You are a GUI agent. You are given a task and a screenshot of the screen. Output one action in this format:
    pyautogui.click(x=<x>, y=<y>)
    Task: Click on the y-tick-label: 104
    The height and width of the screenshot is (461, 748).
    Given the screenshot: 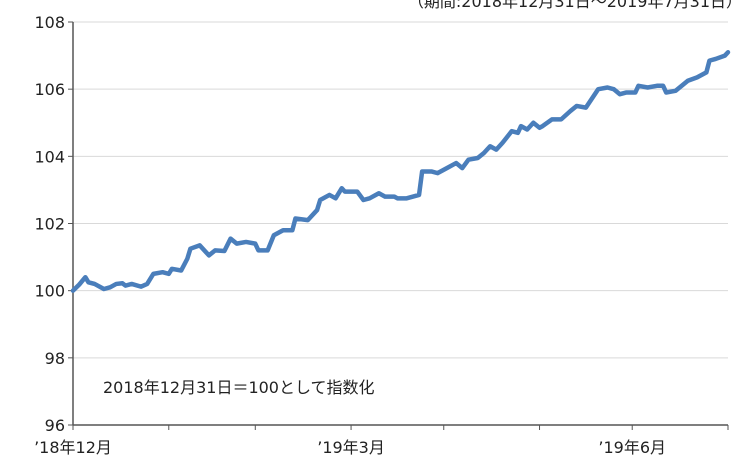 What is the action you would take?
    pyautogui.click(x=49, y=156)
    